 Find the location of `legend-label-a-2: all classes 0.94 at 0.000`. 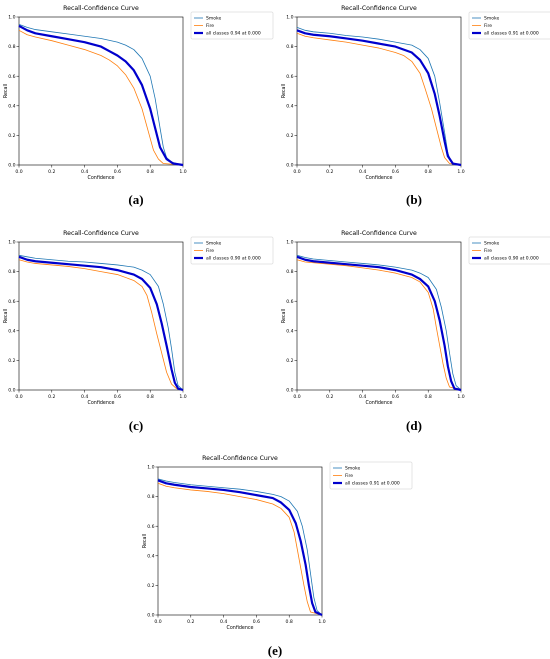

legend-label-a-2: all classes 0.94 at 0.000 is located at coordinates (233, 34).